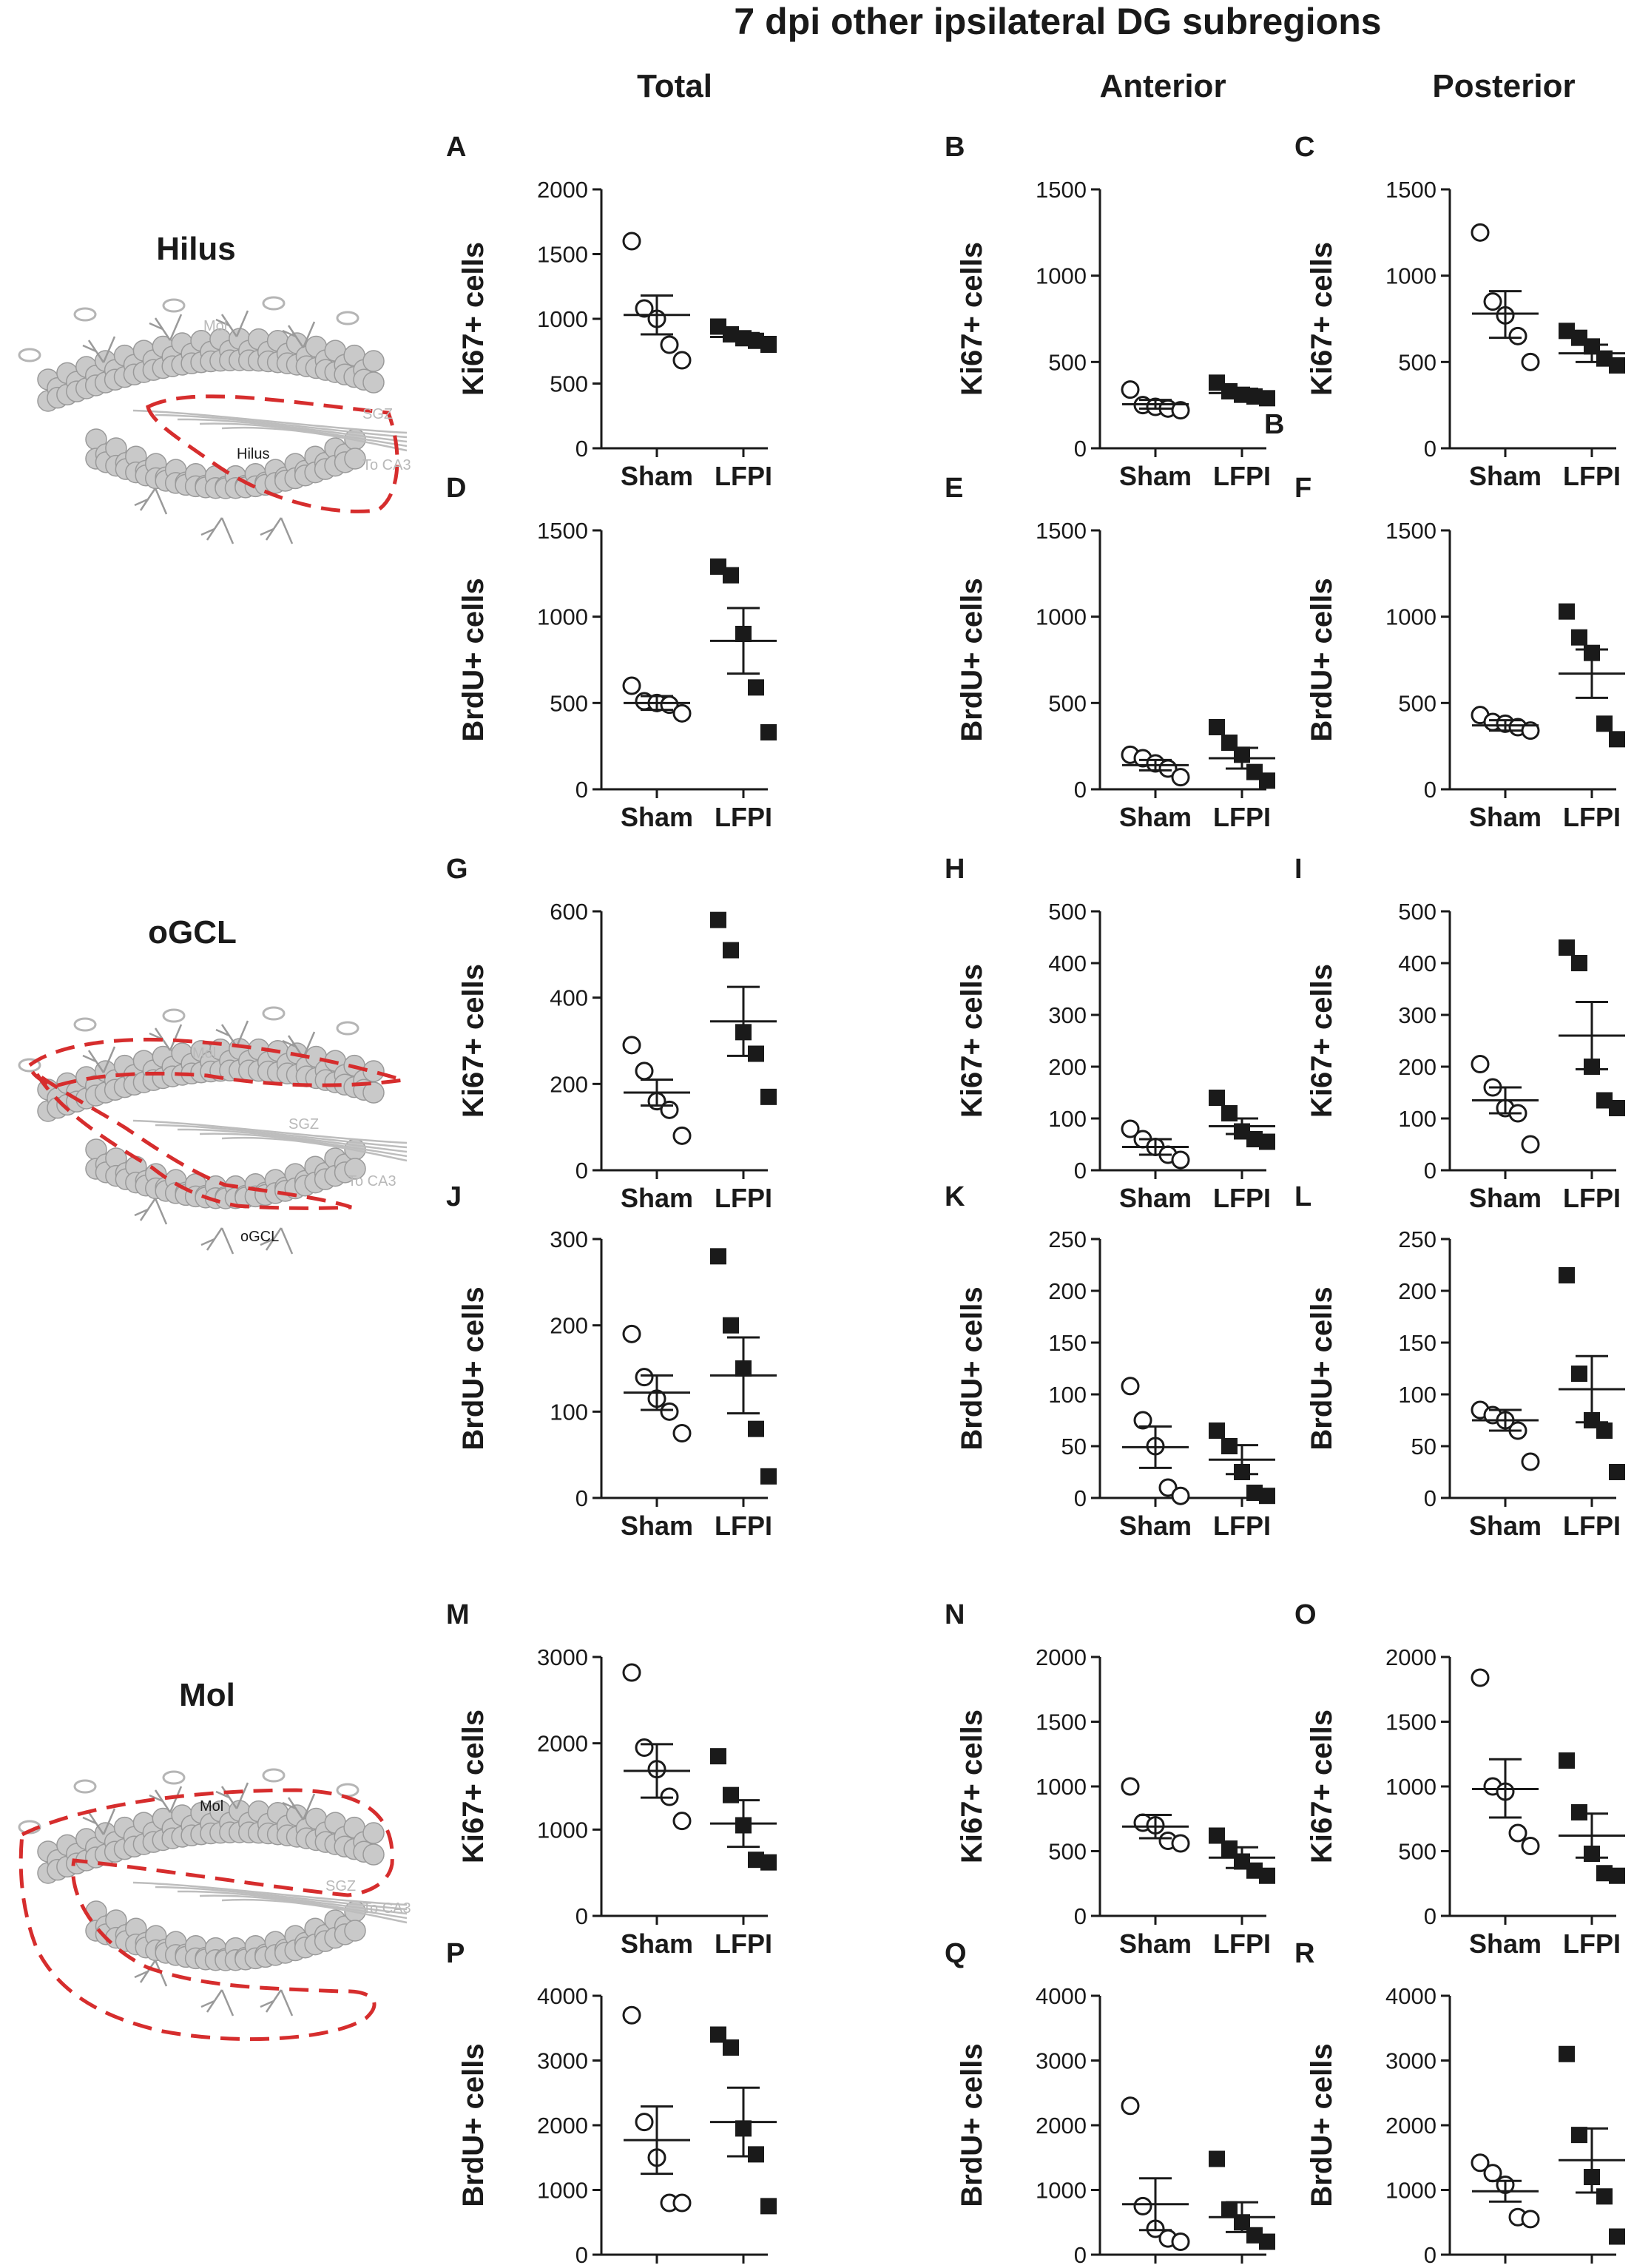  Describe the element at coordinates (1067, 1343) in the screenshot. I see `y-tick-label: 150` at that location.